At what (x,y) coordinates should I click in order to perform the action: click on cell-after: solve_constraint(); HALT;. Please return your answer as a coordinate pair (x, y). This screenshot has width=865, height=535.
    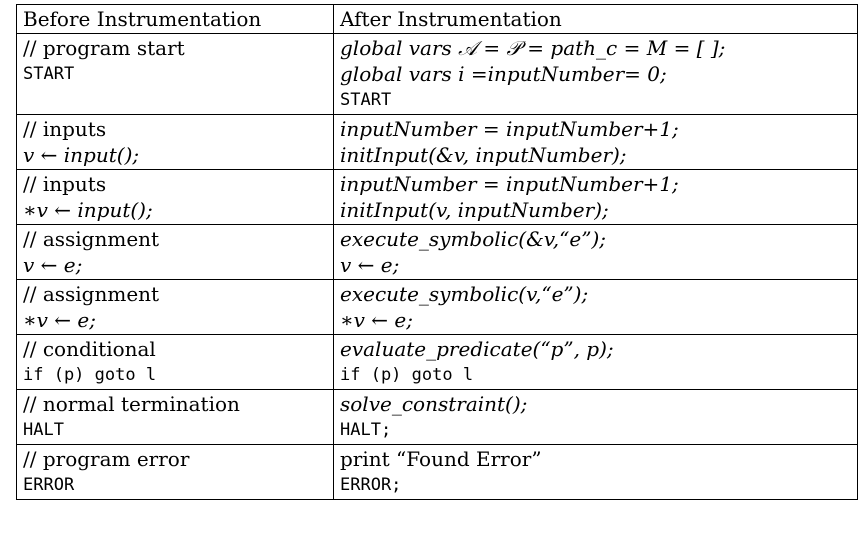
    Looking at the image, I should click on (595, 417).